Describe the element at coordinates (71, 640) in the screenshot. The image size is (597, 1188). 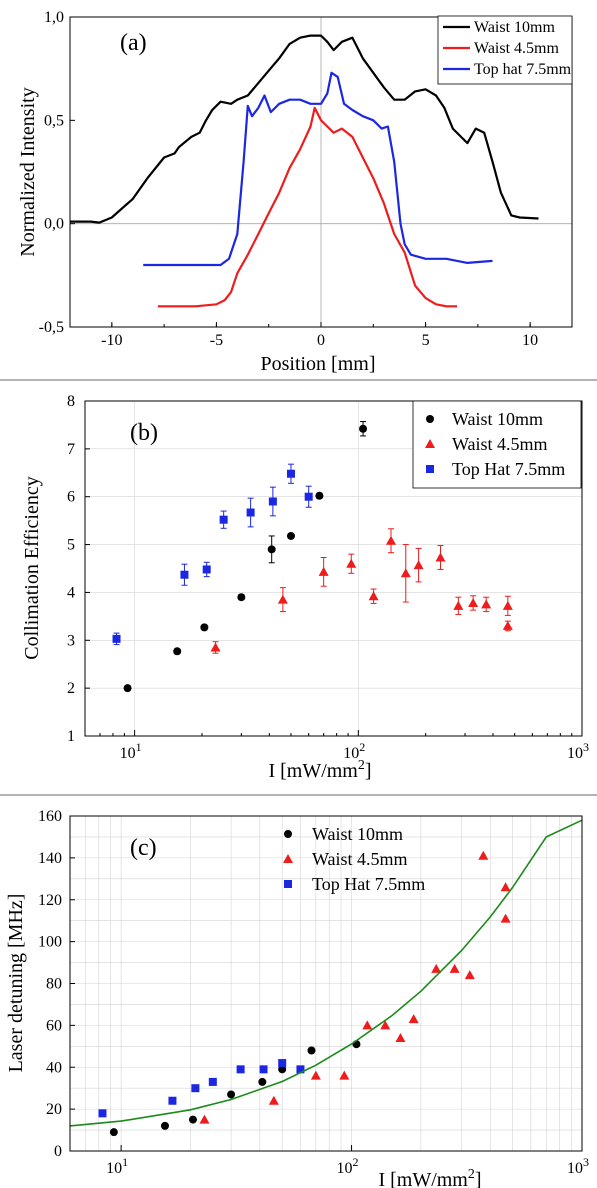
I see `y-tick-label: 3` at that location.